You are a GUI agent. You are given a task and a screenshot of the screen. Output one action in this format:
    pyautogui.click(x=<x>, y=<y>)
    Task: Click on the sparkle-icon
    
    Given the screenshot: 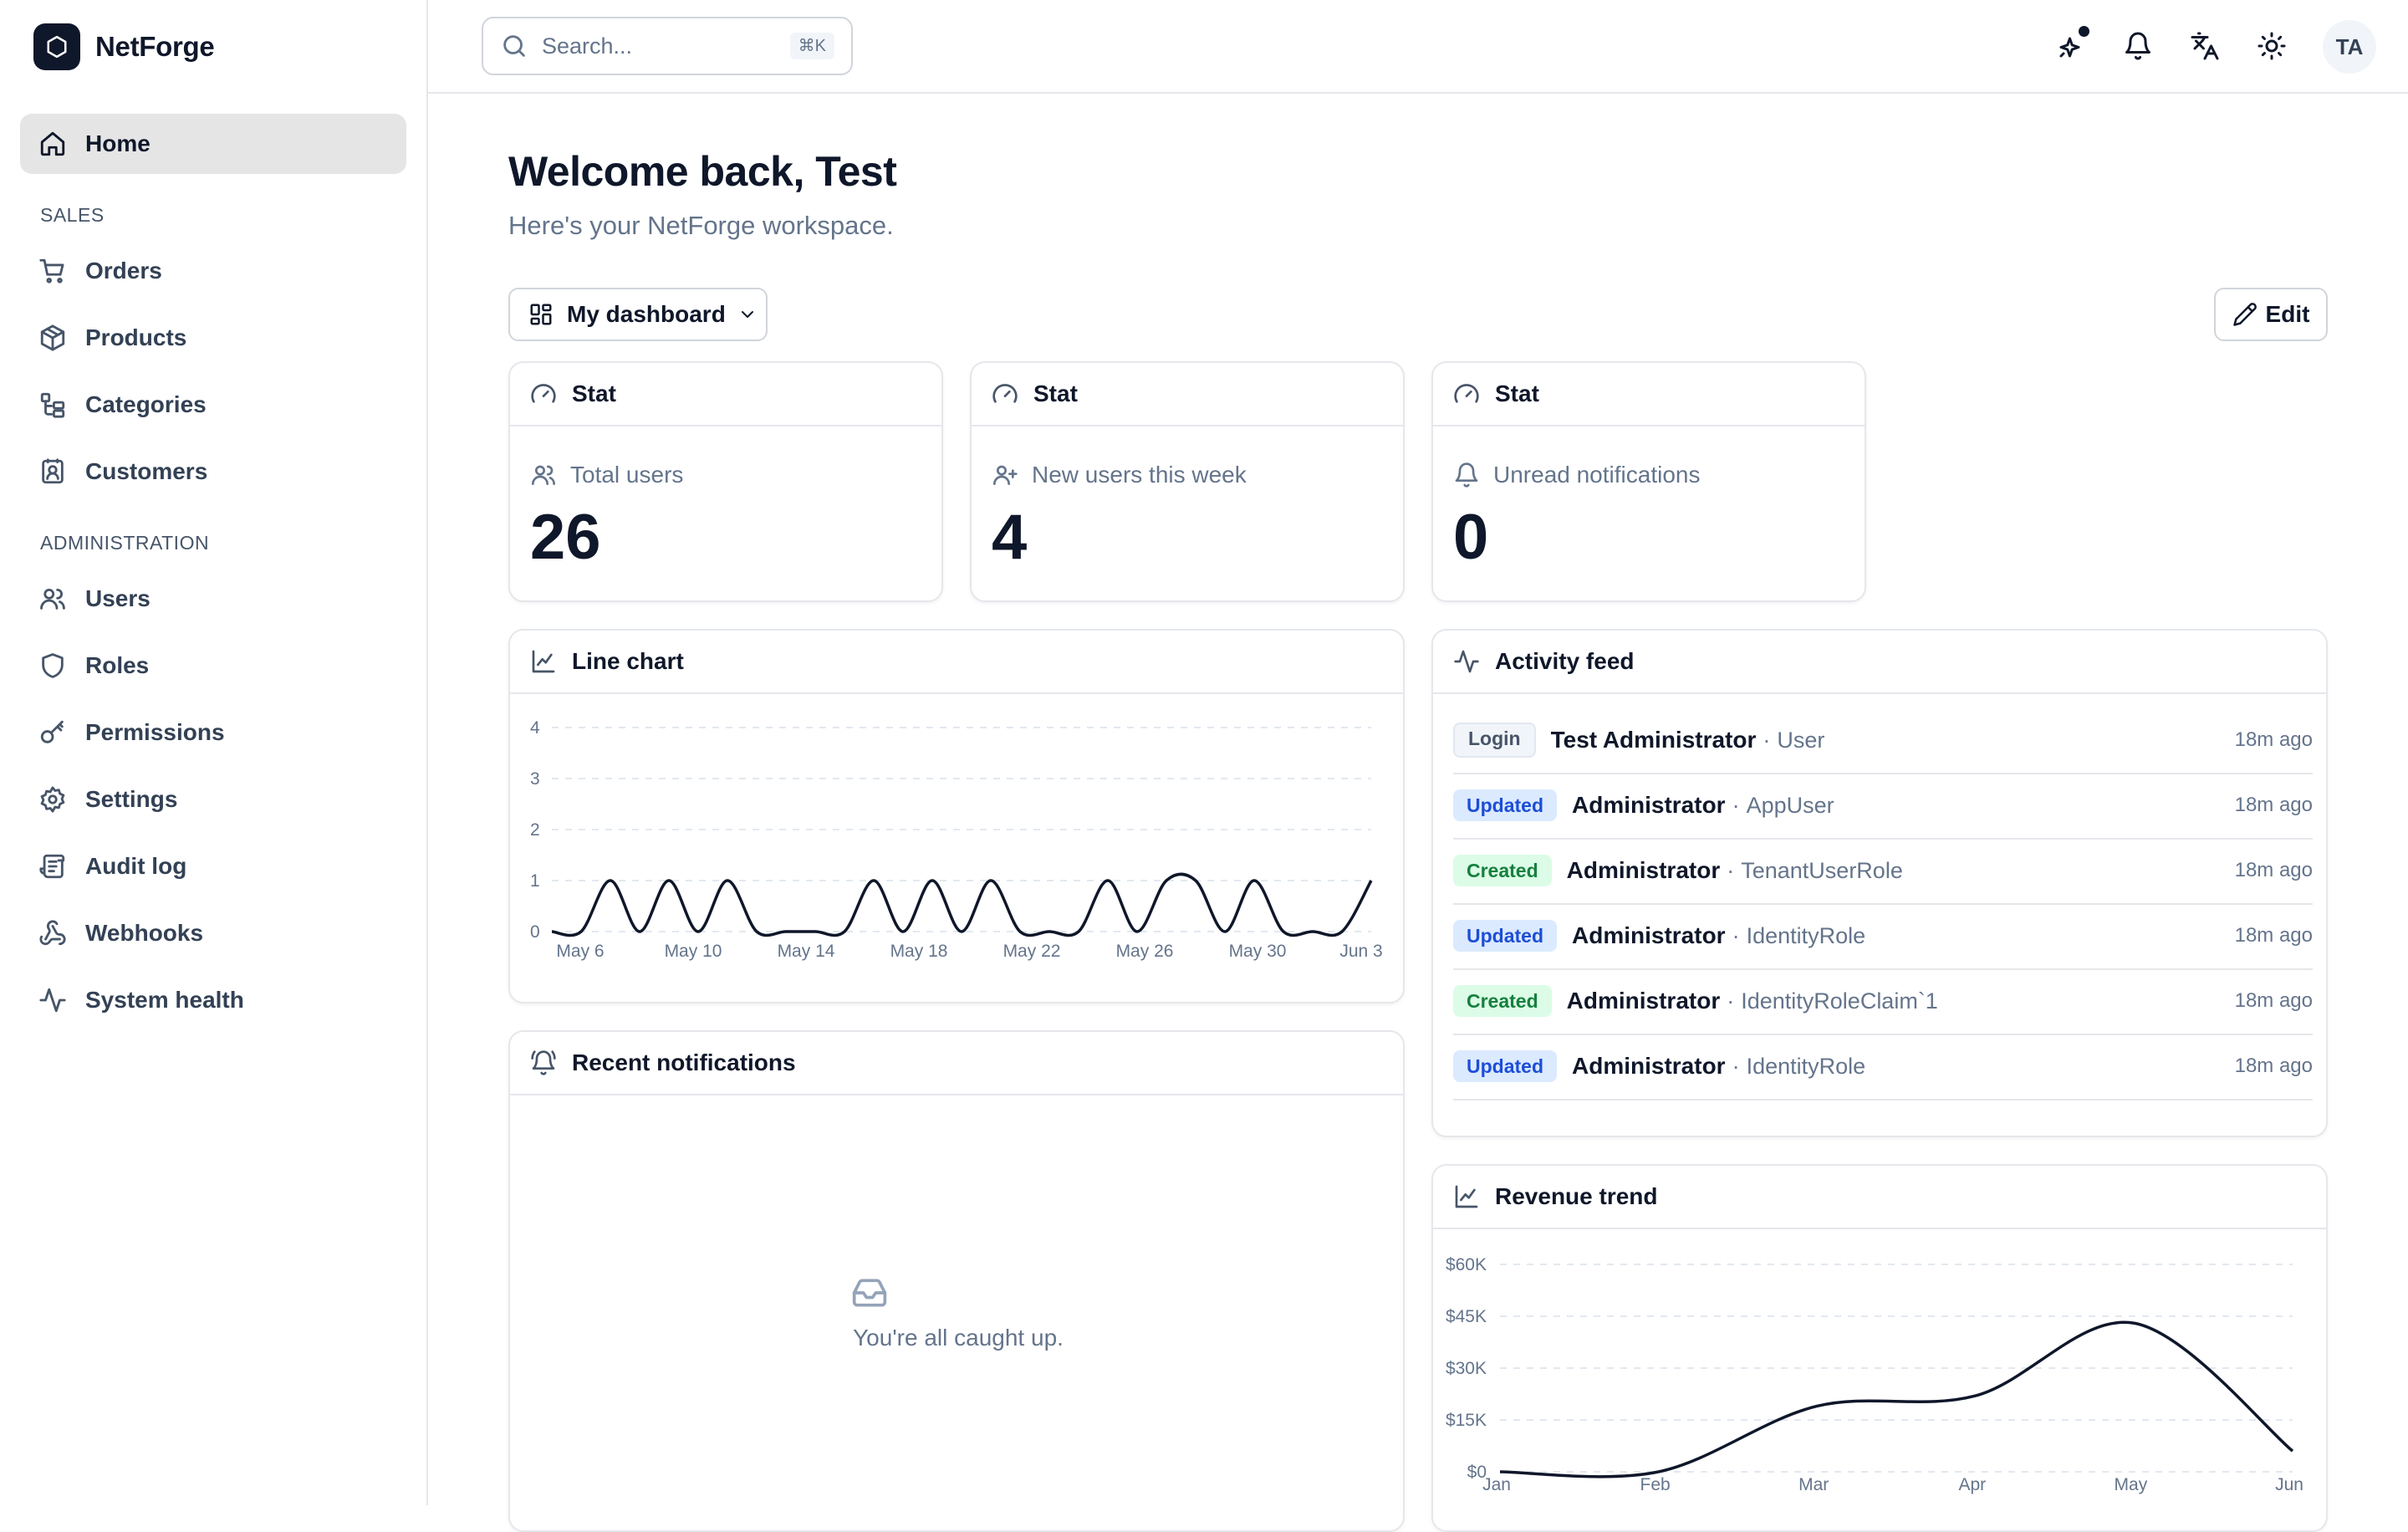 What is the action you would take?
    pyautogui.click(x=2073, y=43)
    